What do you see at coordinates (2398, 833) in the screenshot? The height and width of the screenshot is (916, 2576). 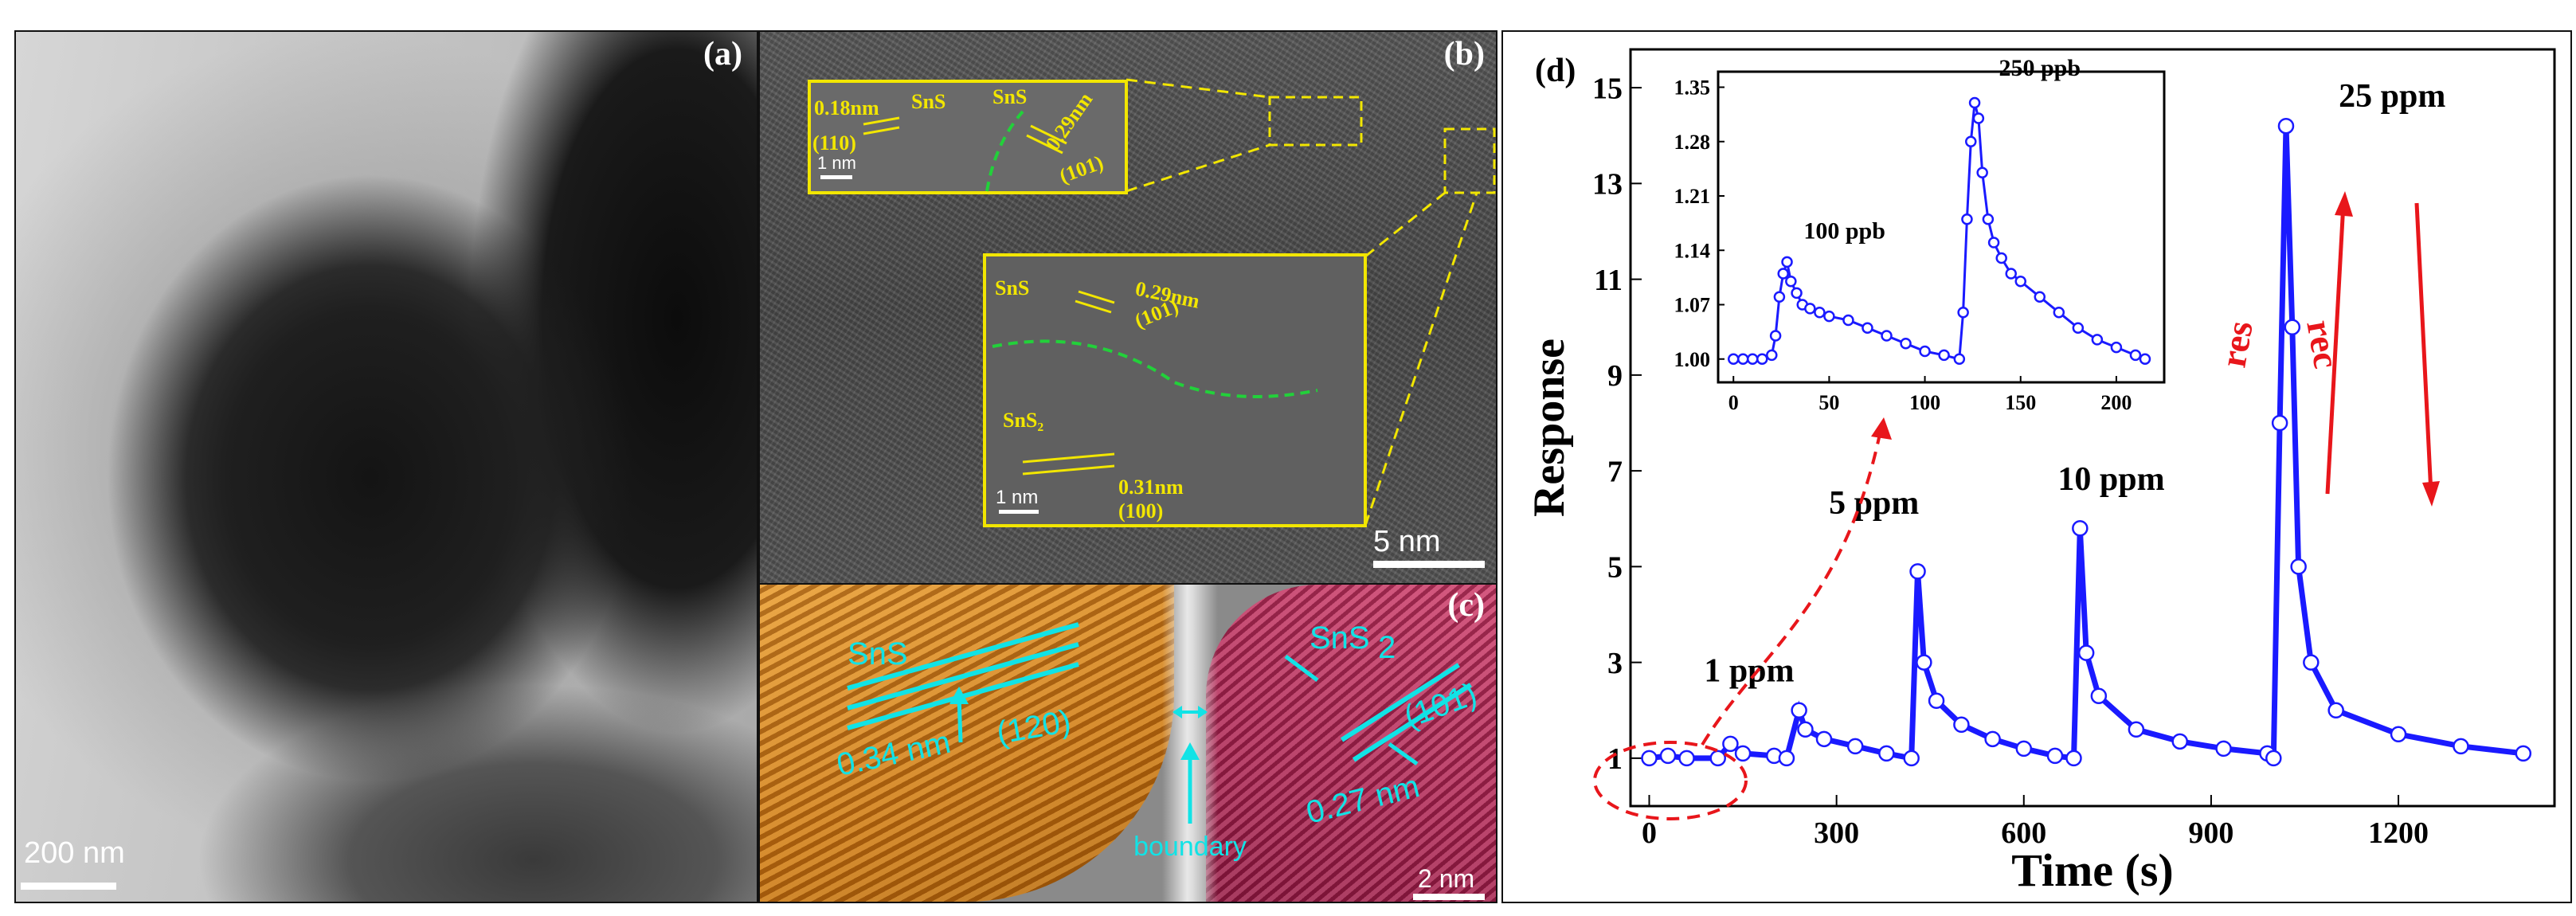 I see `main-xtick-label: 1200` at bounding box center [2398, 833].